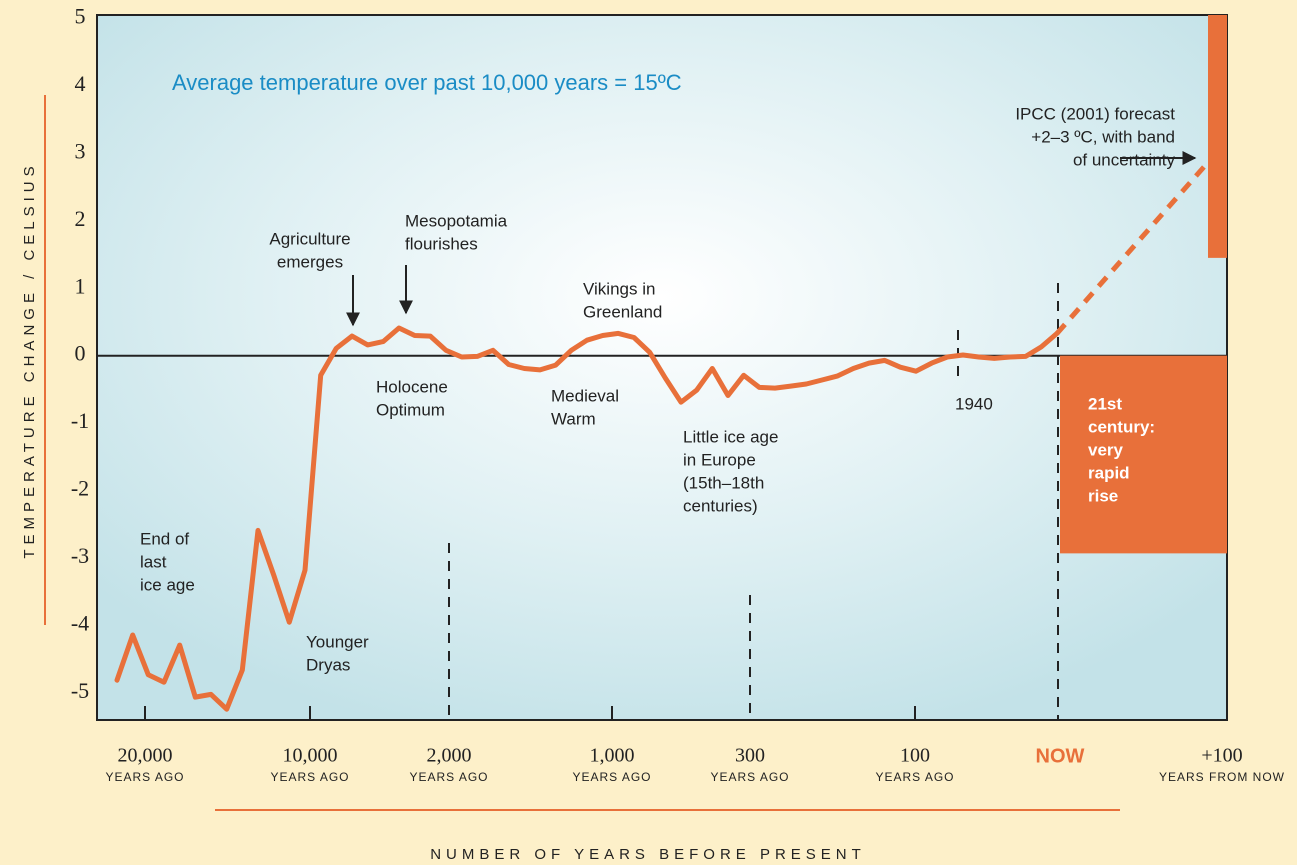 Image resolution: width=1297 pixels, height=865 pixels. What do you see at coordinates (29, 359) in the screenshot?
I see `y-axis-label: TEMPERATURE CHANGE / CELSIUS` at bounding box center [29, 359].